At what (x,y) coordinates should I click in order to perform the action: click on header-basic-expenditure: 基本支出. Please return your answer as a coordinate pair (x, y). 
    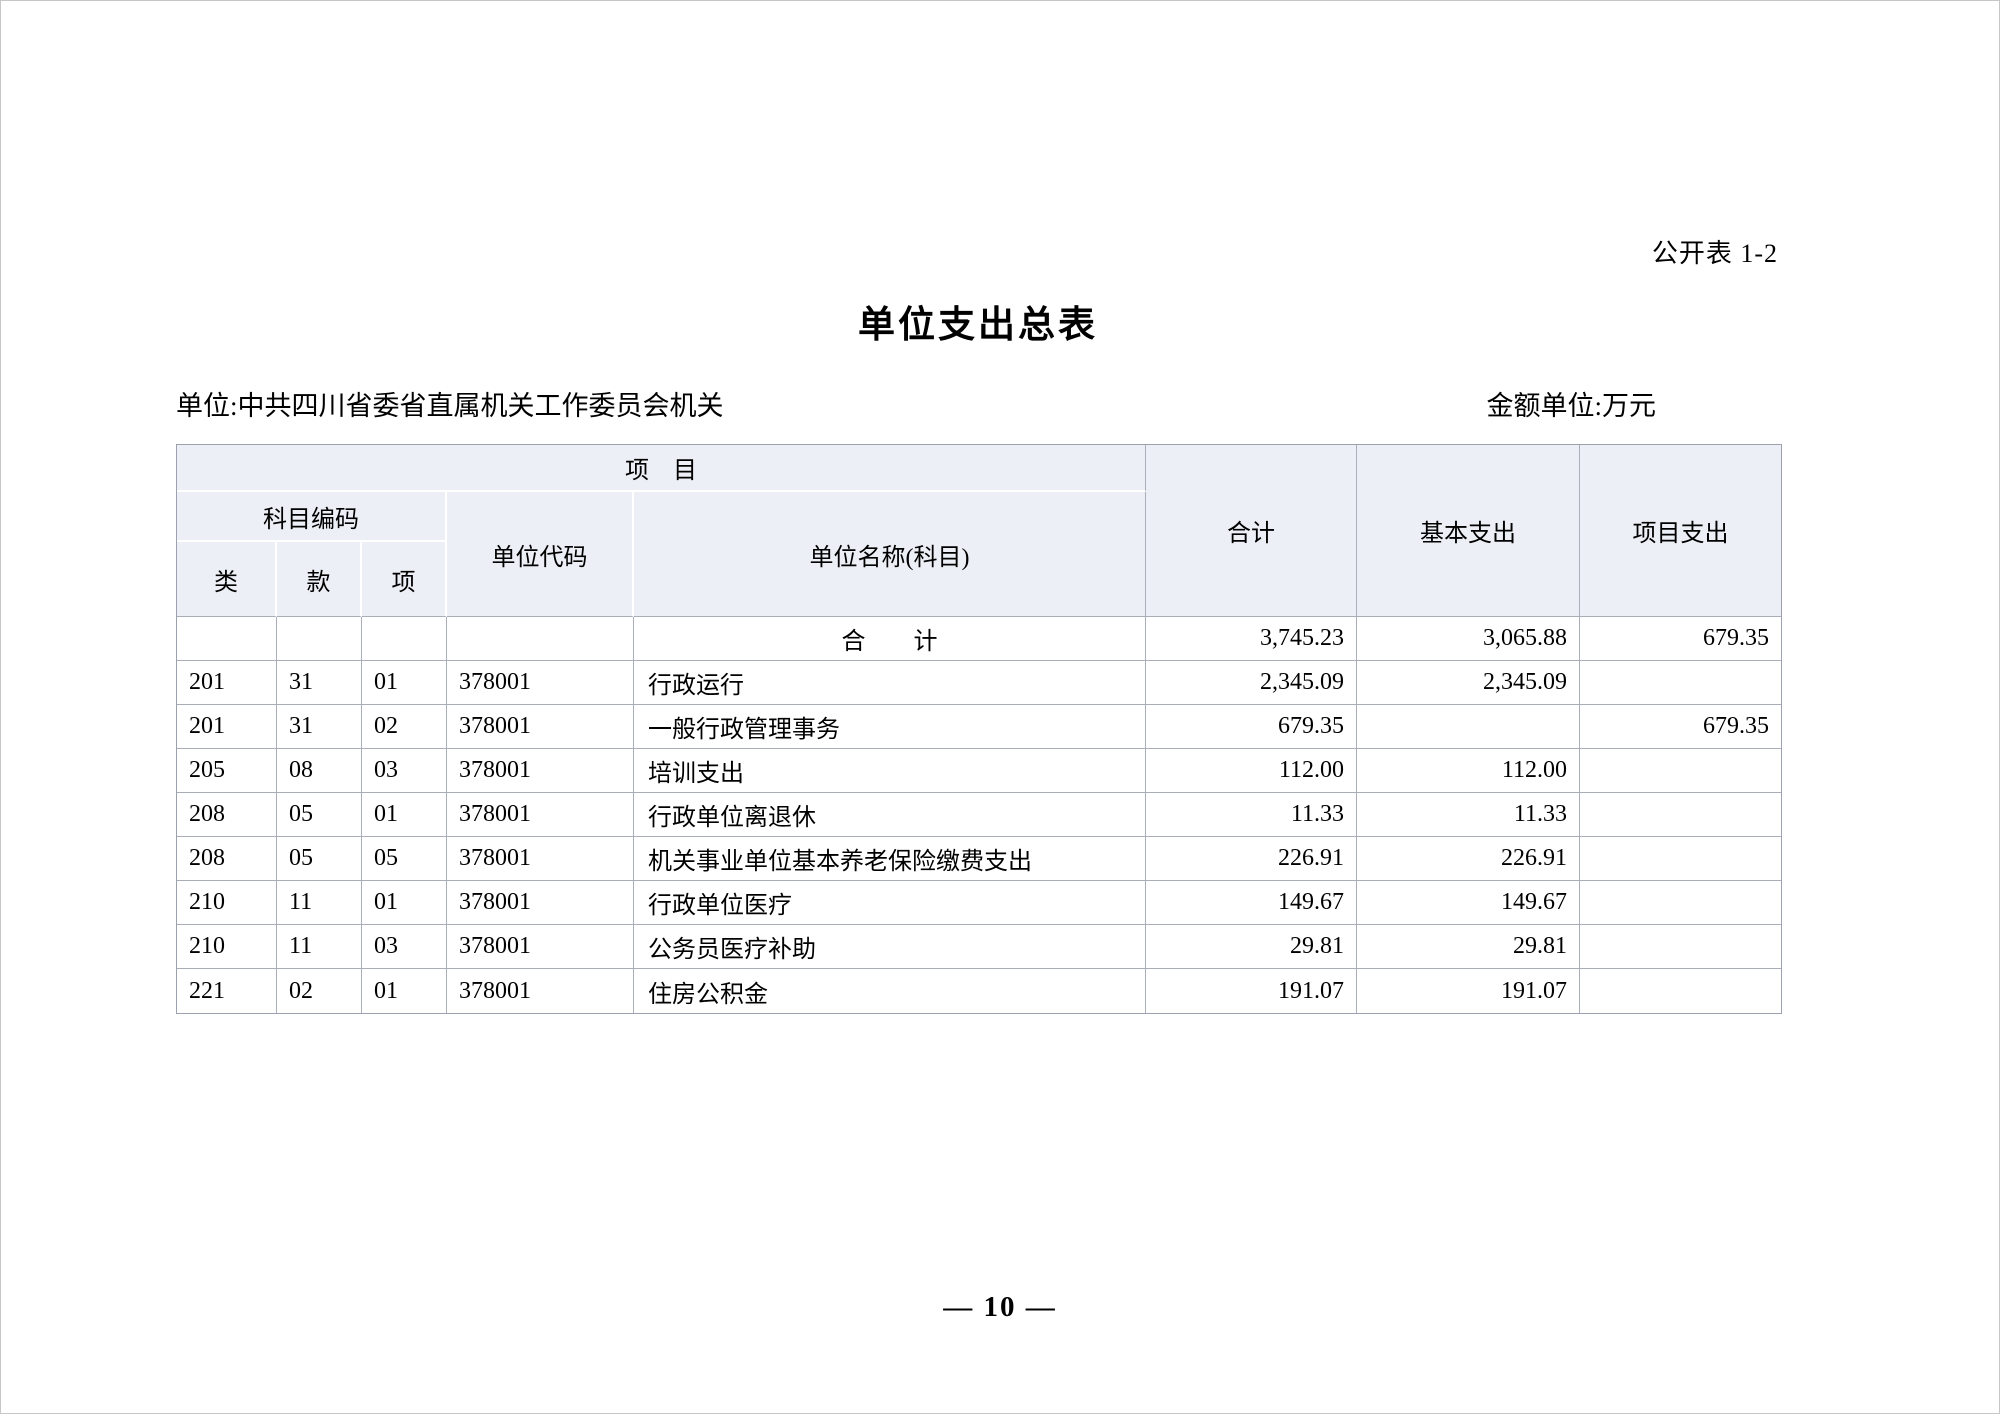
    Looking at the image, I should click on (1469, 531).